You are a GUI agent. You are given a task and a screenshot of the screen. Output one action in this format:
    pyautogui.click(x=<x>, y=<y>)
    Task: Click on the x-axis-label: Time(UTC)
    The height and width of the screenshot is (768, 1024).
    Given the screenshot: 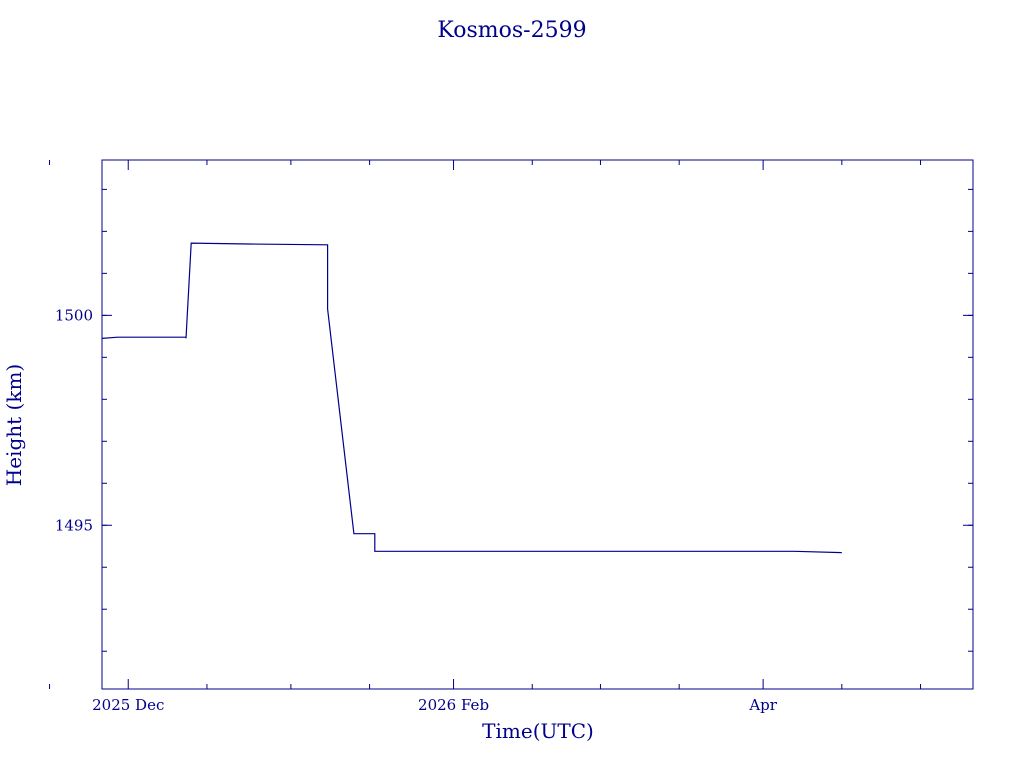 What is the action you would take?
    pyautogui.click(x=538, y=731)
    